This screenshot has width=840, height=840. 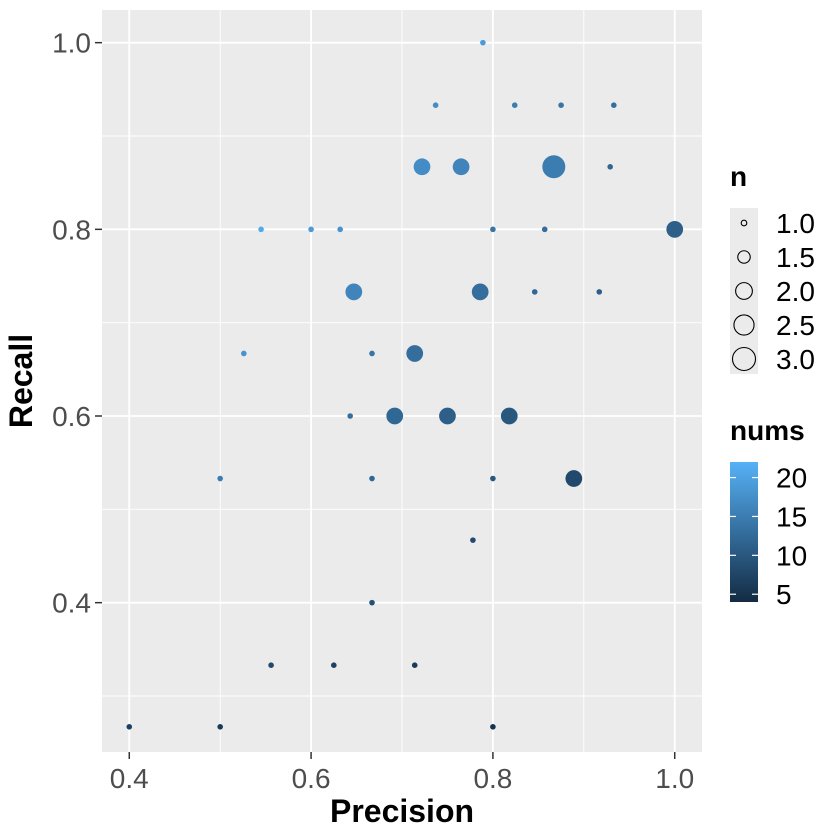 What do you see at coordinates (402, 811) in the screenshot?
I see `x-axis-title: Precision` at bounding box center [402, 811].